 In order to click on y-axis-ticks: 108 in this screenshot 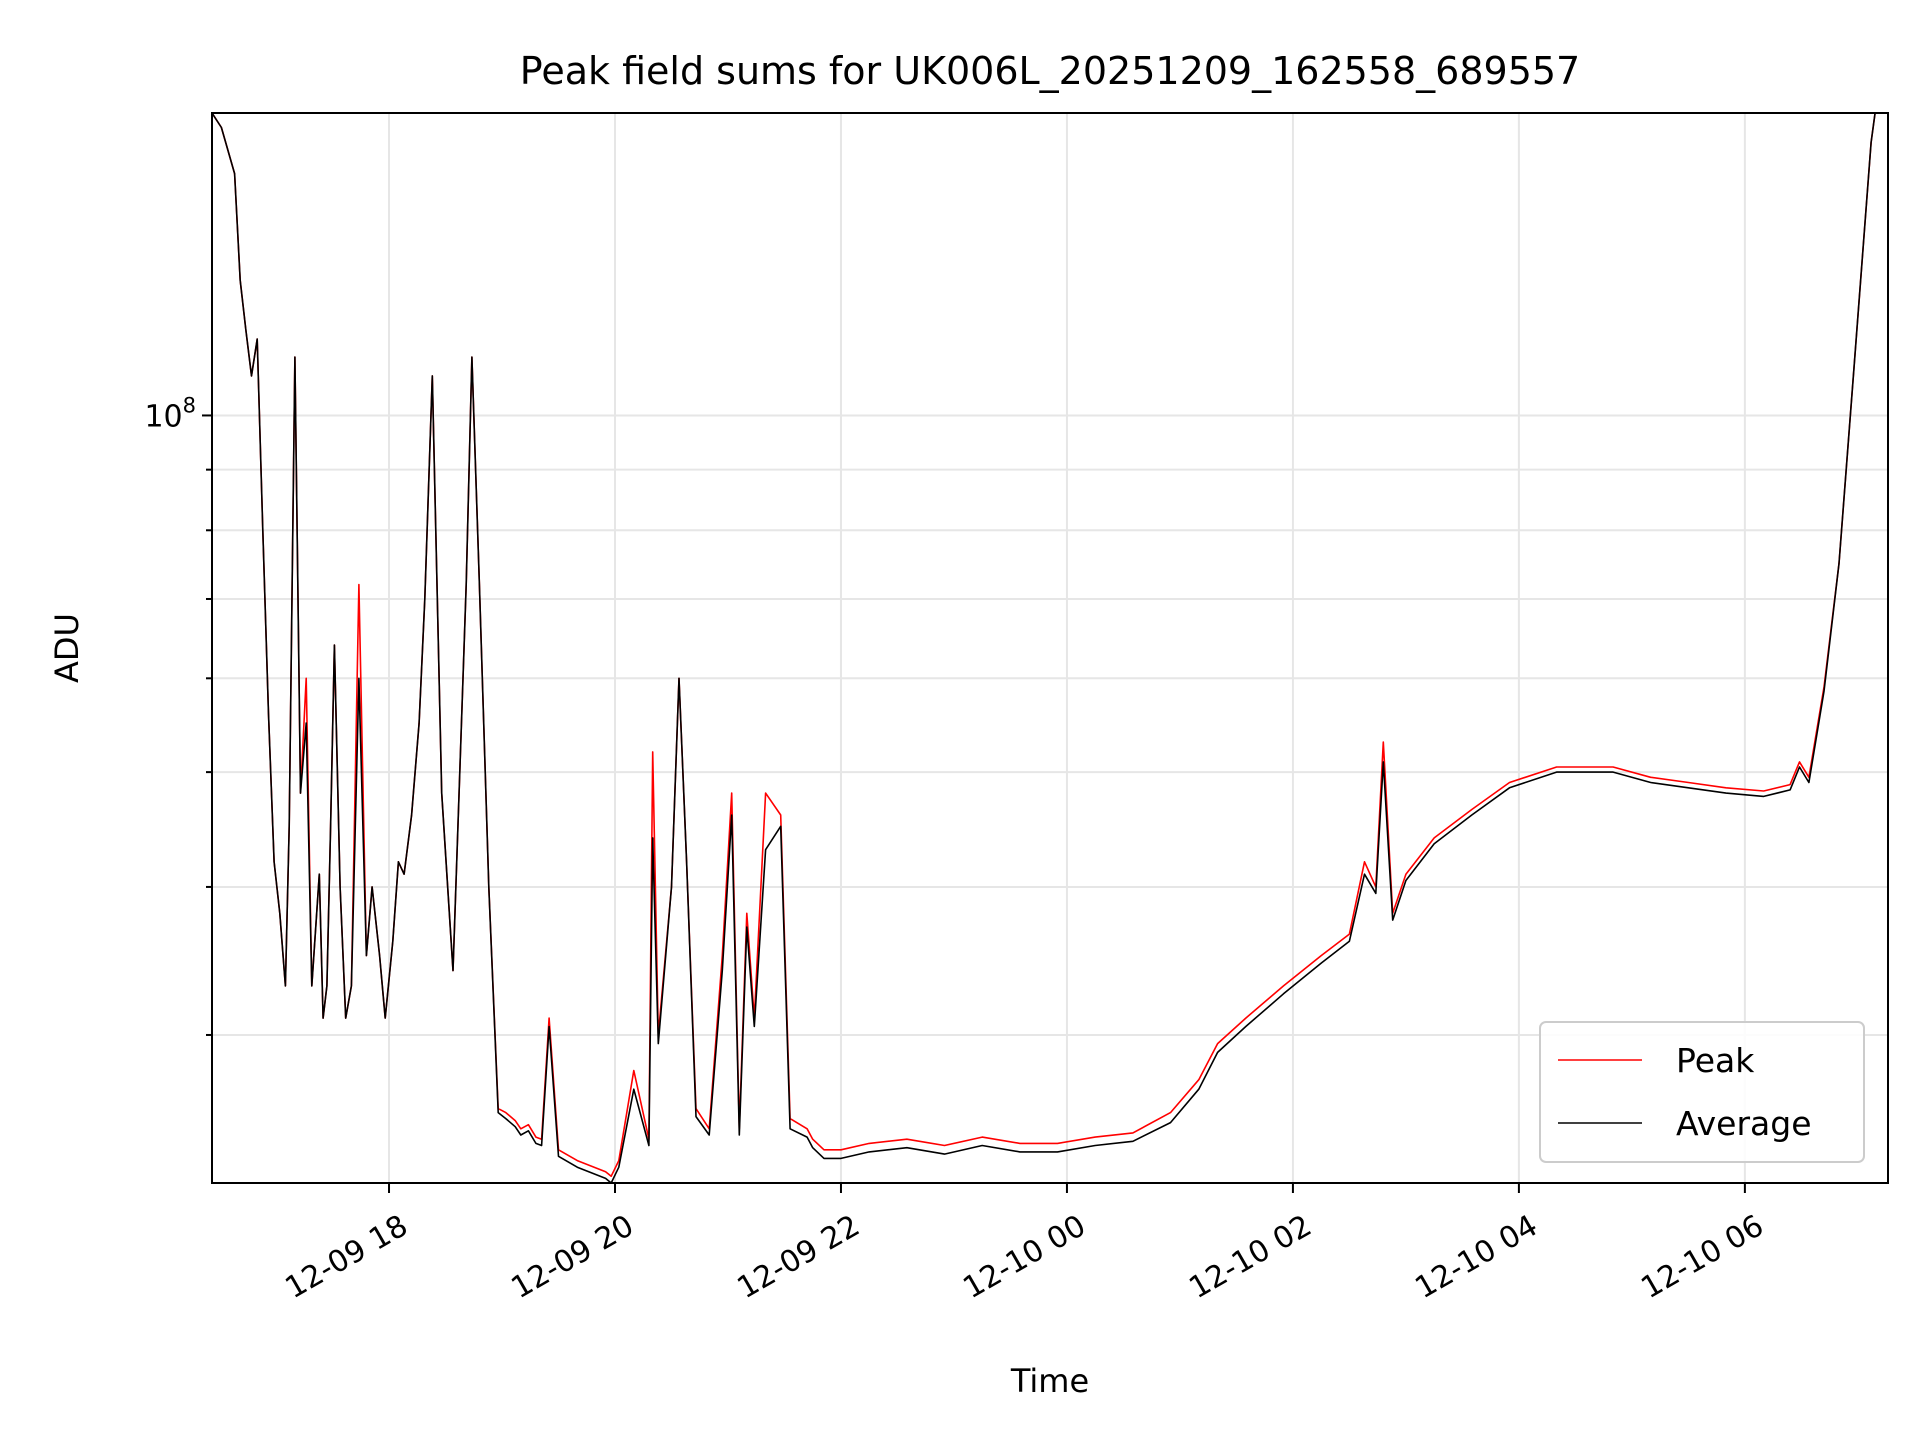, I will do `click(178, 714)`.